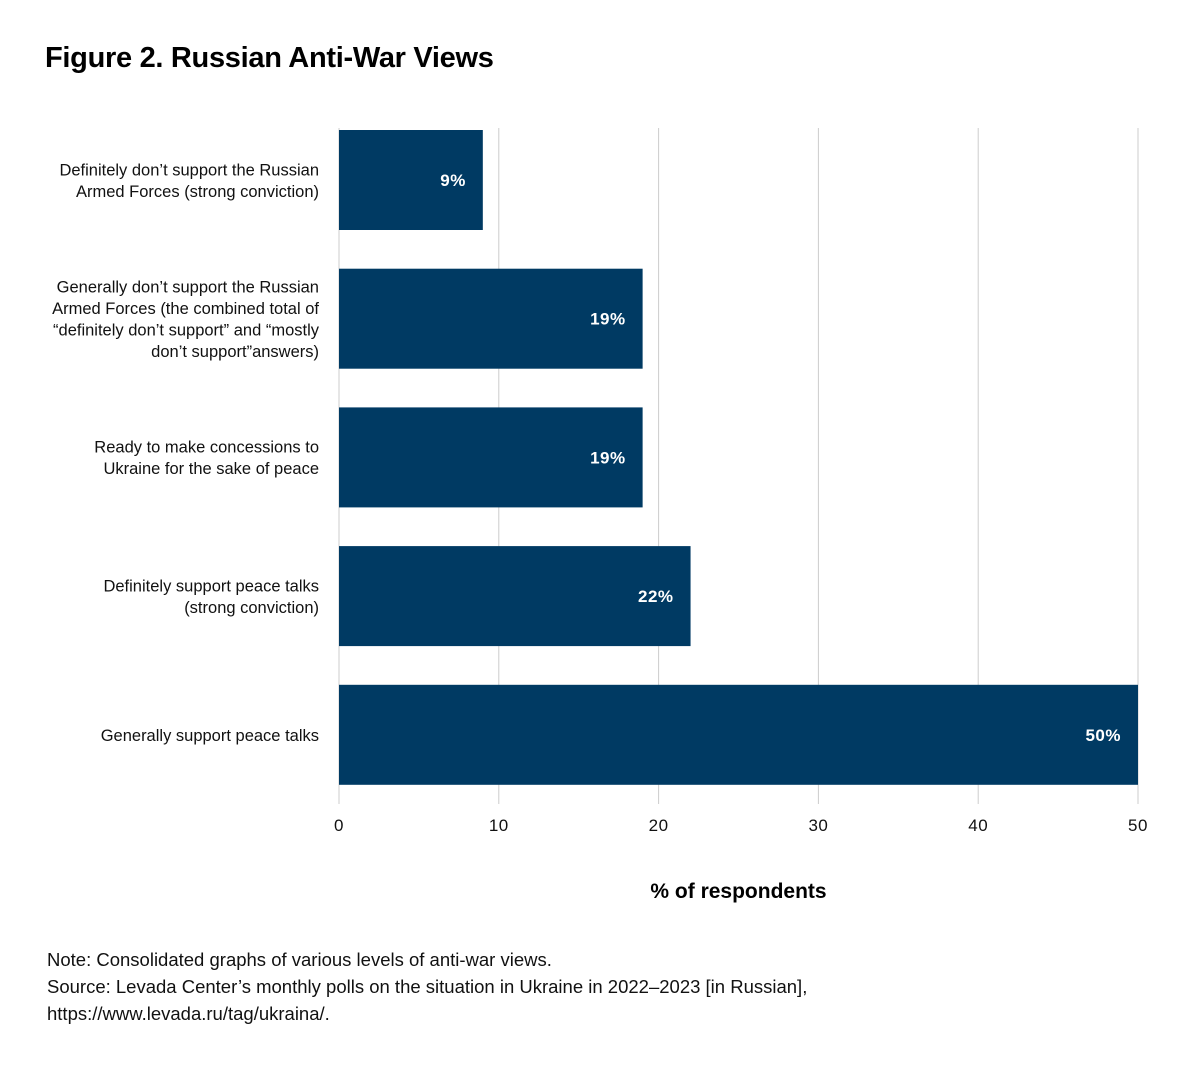  What do you see at coordinates (818, 825) in the screenshot?
I see `x-tick-label: 30` at bounding box center [818, 825].